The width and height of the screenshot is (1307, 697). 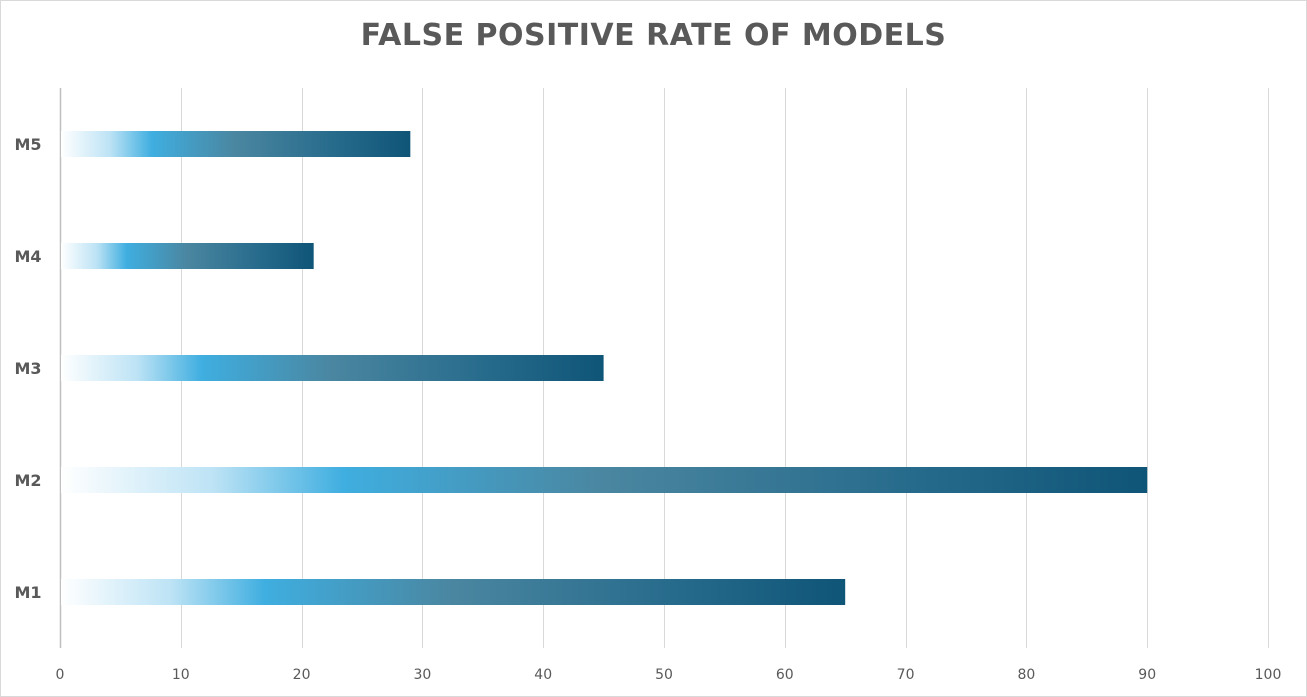 What do you see at coordinates (302, 675) in the screenshot?
I see `x-tick-label: 20` at bounding box center [302, 675].